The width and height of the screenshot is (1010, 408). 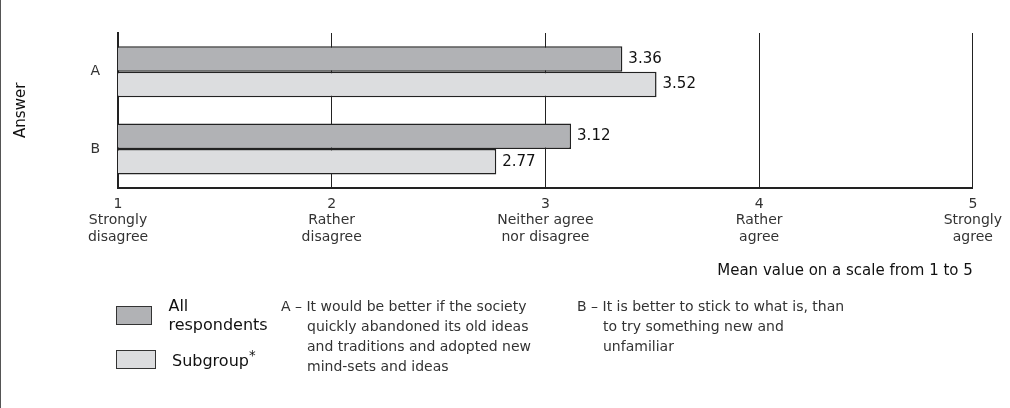 I want to click on x-axis-title: Mean value on a scale from 1 to 5, so click(x=845, y=269).